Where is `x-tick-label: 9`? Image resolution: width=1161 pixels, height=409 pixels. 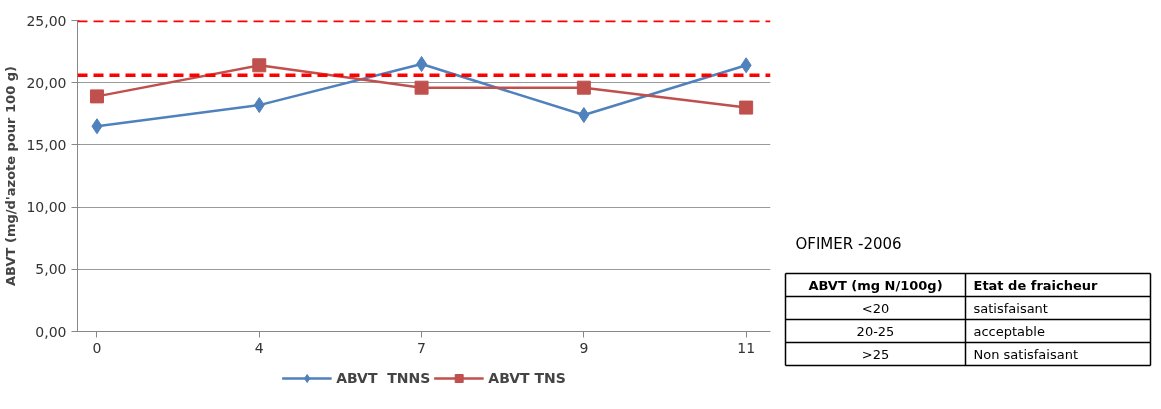 x-tick-label: 9 is located at coordinates (584, 347).